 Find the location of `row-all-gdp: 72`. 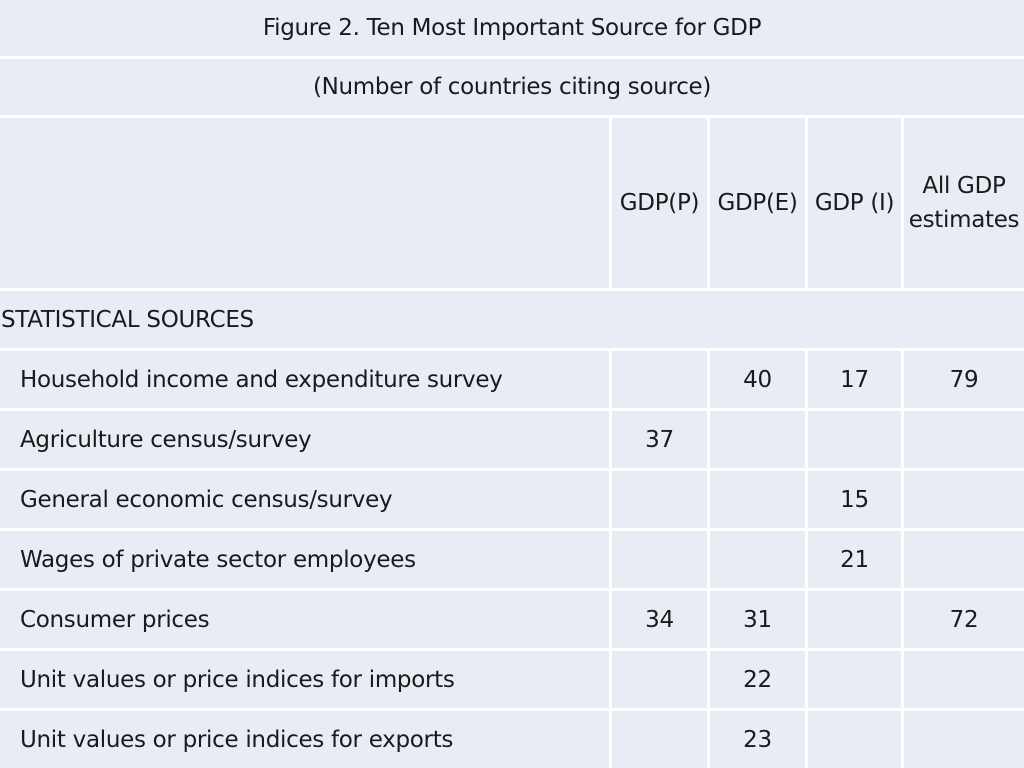

row-all-gdp: 72 is located at coordinates (964, 619).